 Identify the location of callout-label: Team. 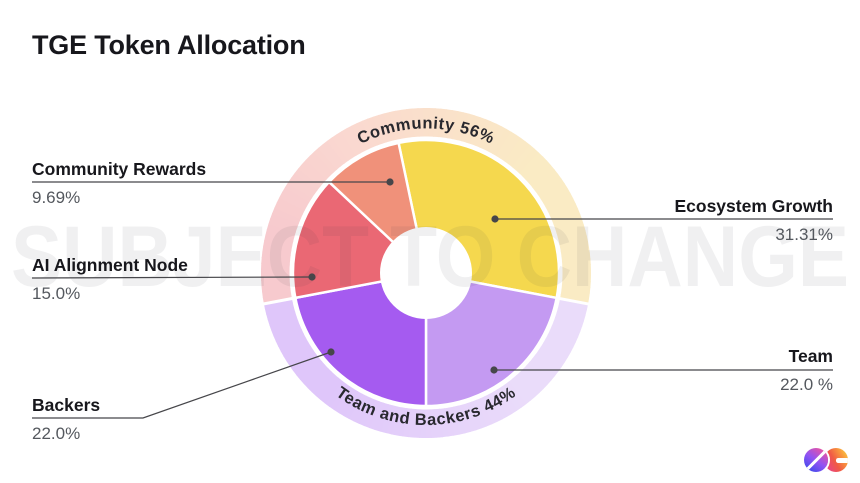
(810, 356).